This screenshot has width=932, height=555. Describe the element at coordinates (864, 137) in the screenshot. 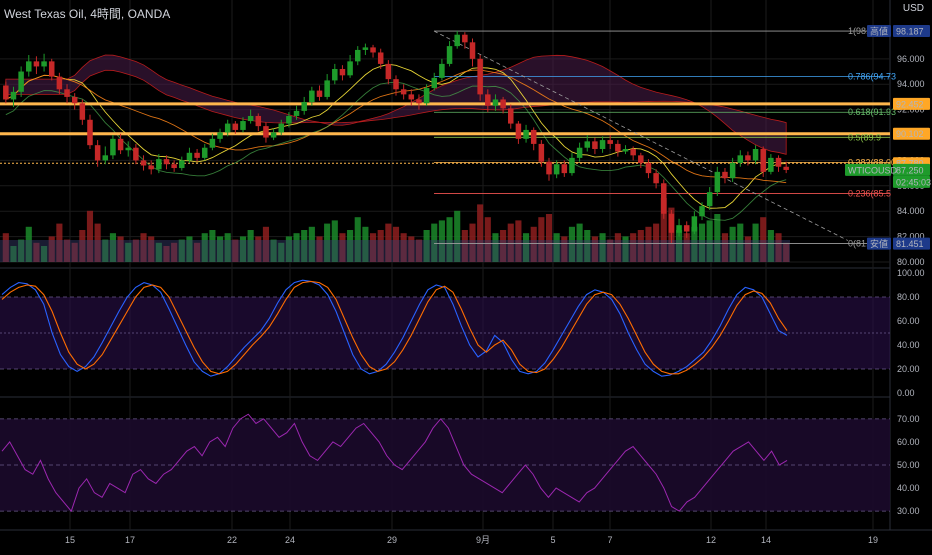

I see `fib-level-label: 0.5(89.9` at that location.